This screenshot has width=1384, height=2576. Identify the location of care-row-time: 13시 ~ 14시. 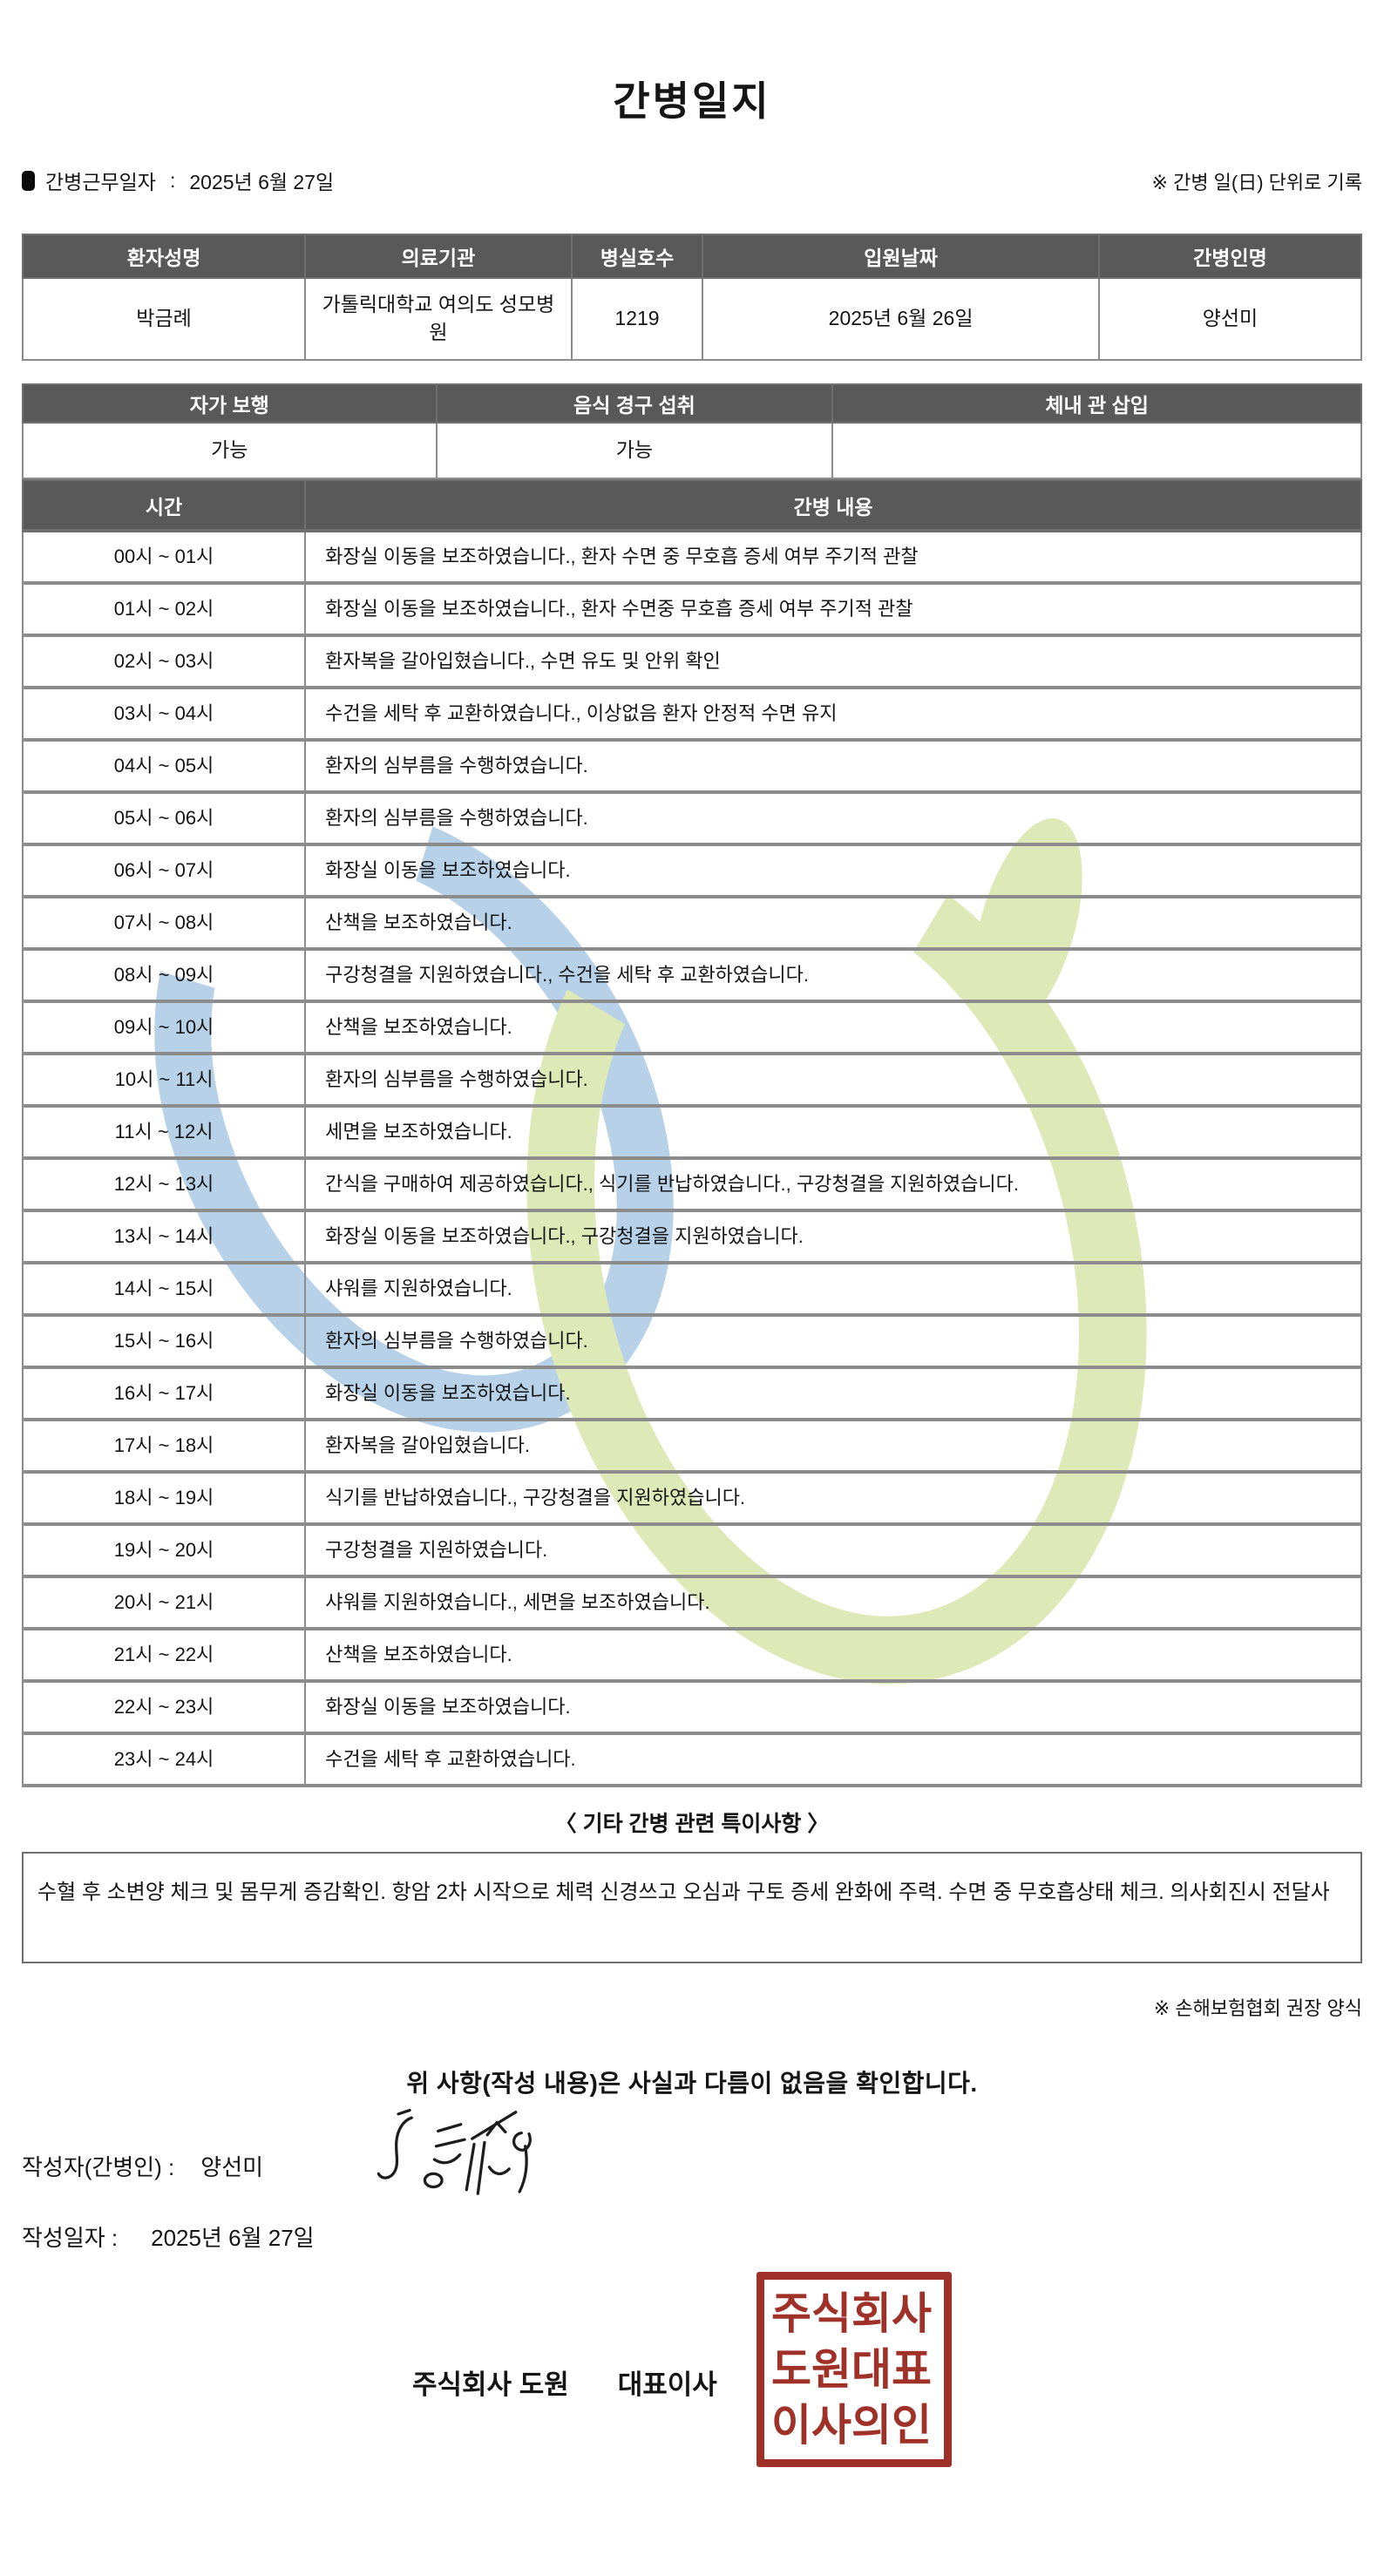
(164, 1237).